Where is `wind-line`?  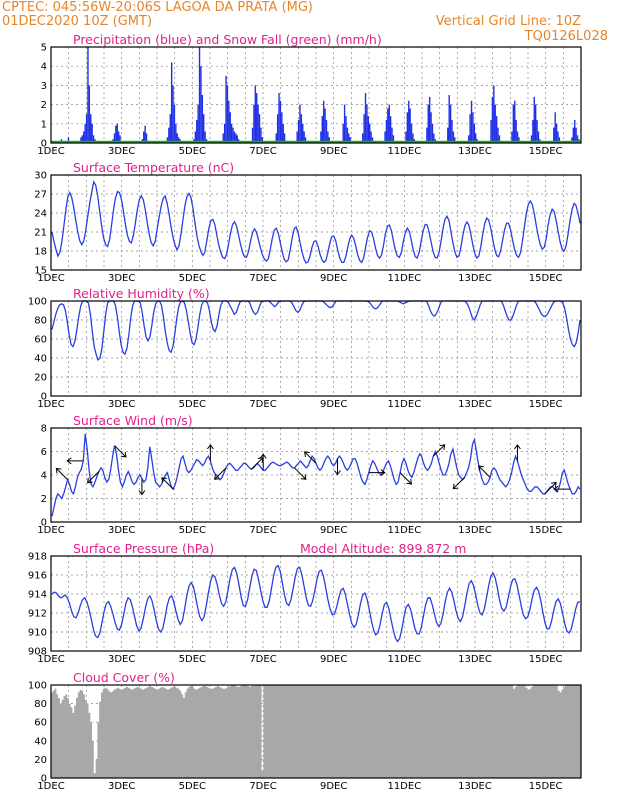
wind-line is located at coordinates (316, 475).